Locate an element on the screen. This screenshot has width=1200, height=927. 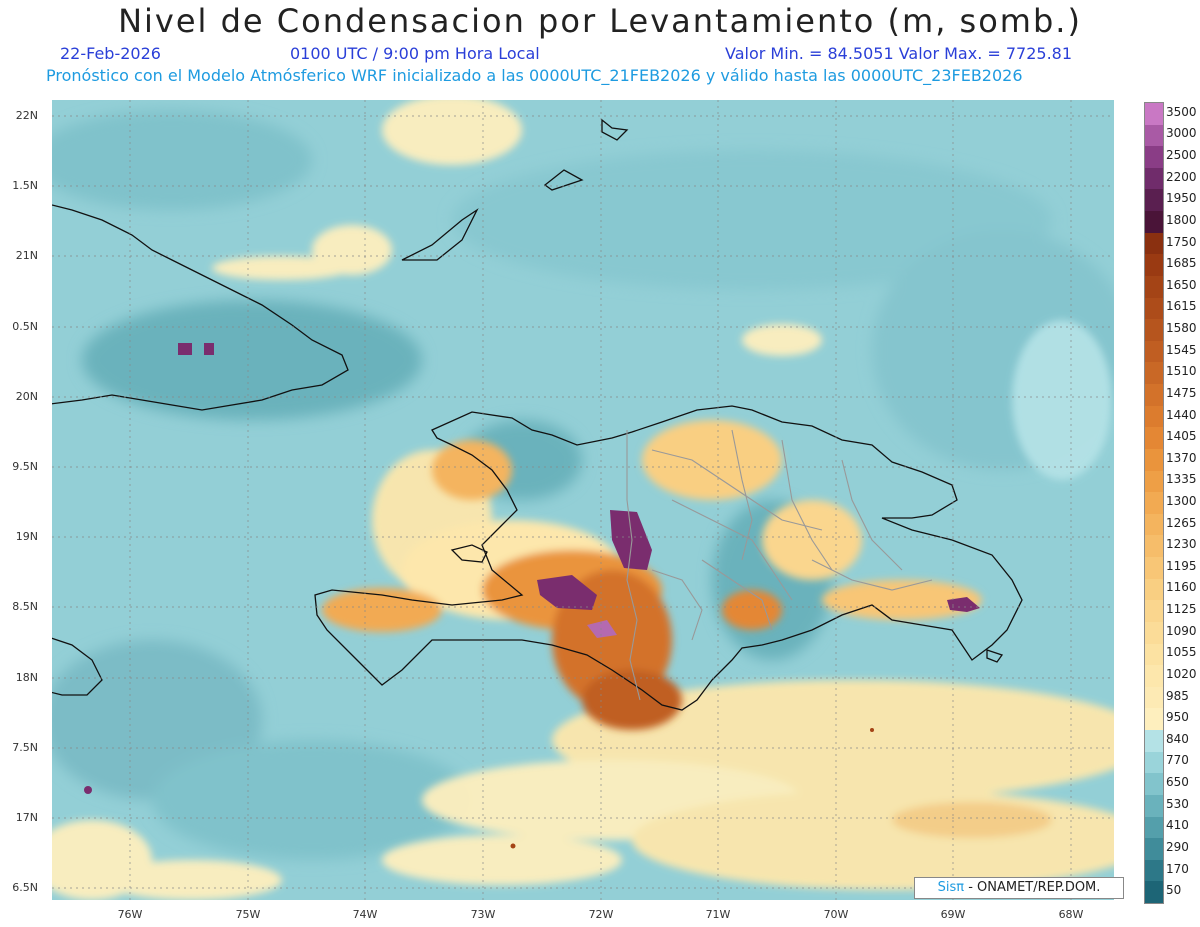
credit-box: Sisπ - ONAMET/REP.DOM. is located at coordinates (1019, 888).